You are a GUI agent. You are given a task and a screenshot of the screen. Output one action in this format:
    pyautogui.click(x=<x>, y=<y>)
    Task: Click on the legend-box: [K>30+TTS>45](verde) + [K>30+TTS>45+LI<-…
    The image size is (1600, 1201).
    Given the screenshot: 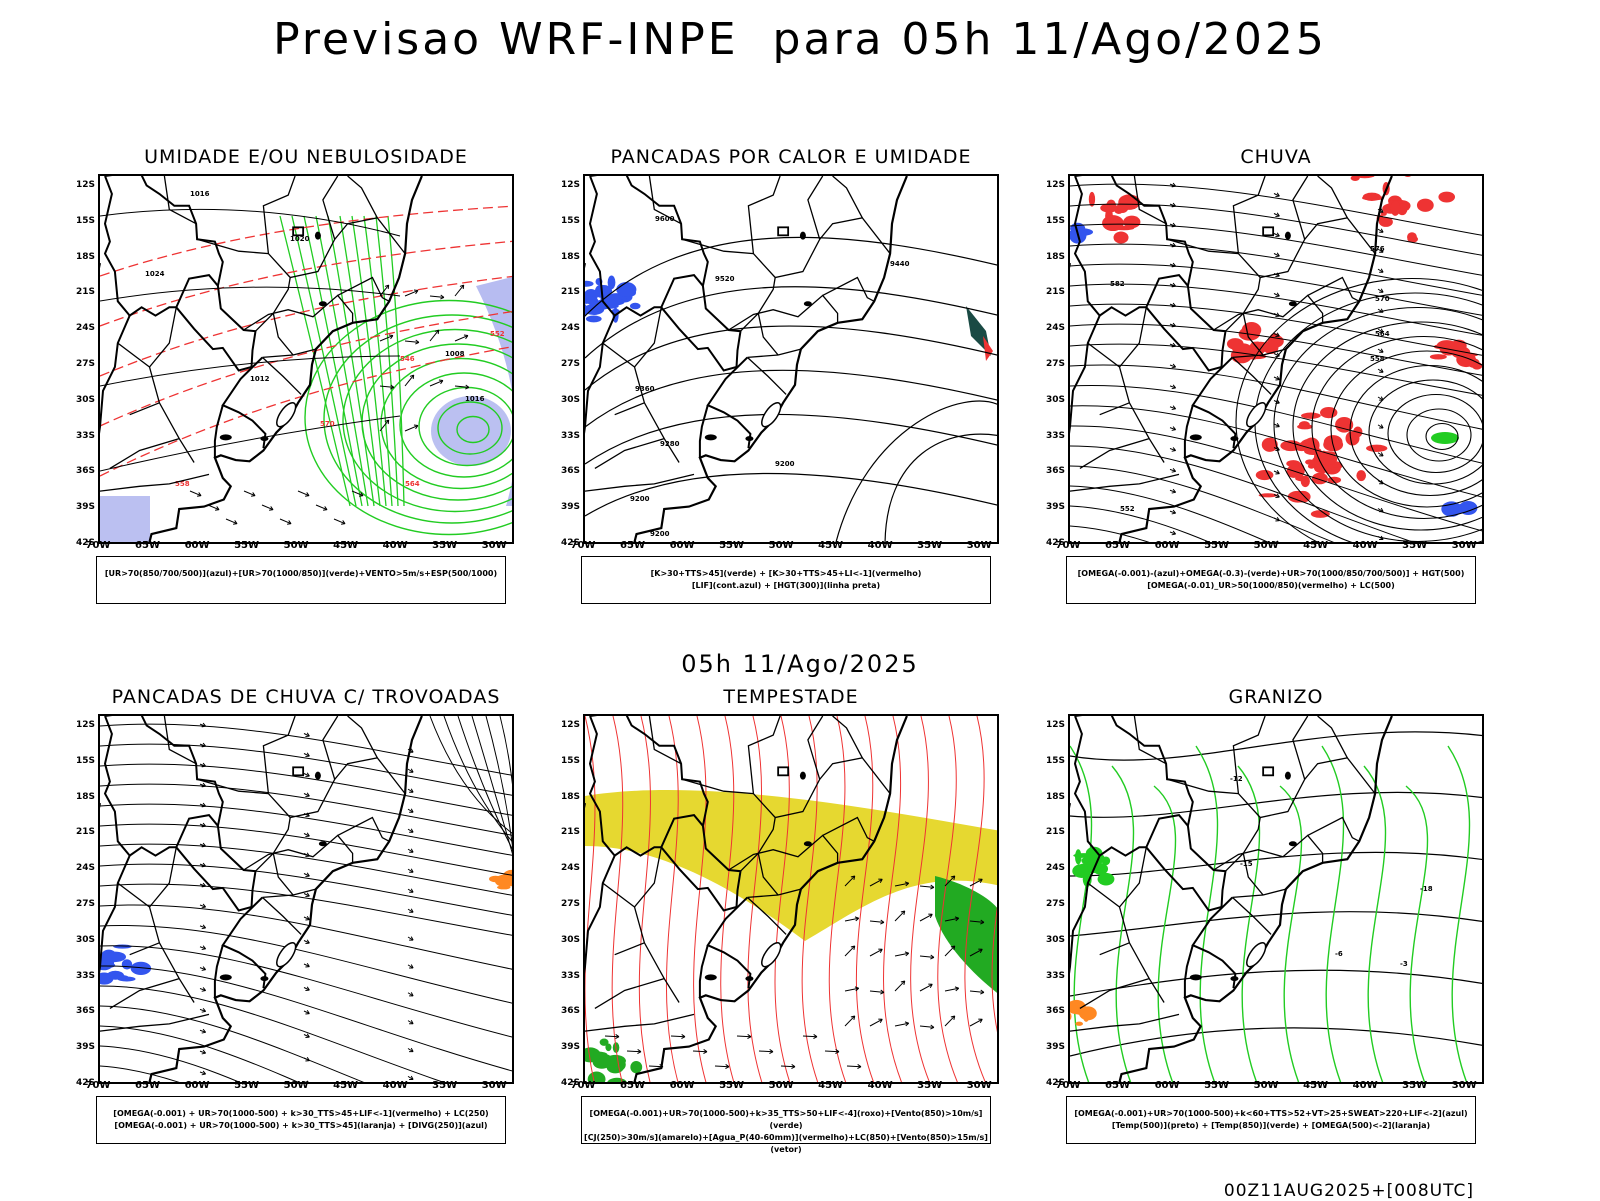 What is the action you would take?
    pyautogui.click(x=786, y=580)
    